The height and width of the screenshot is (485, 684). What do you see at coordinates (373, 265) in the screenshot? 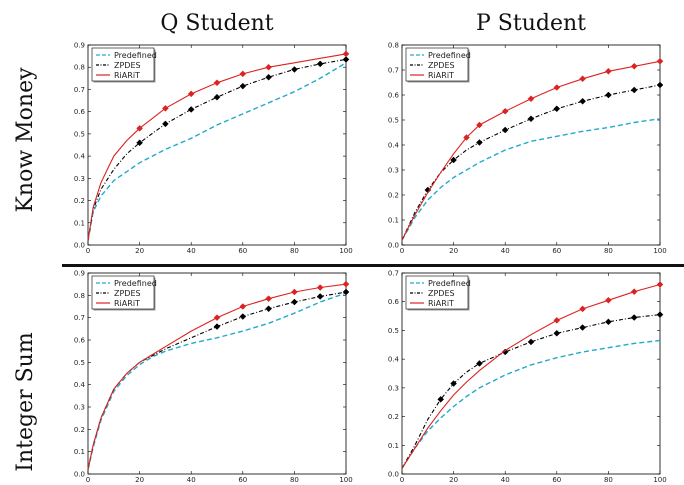
I see `row-separator` at bounding box center [373, 265].